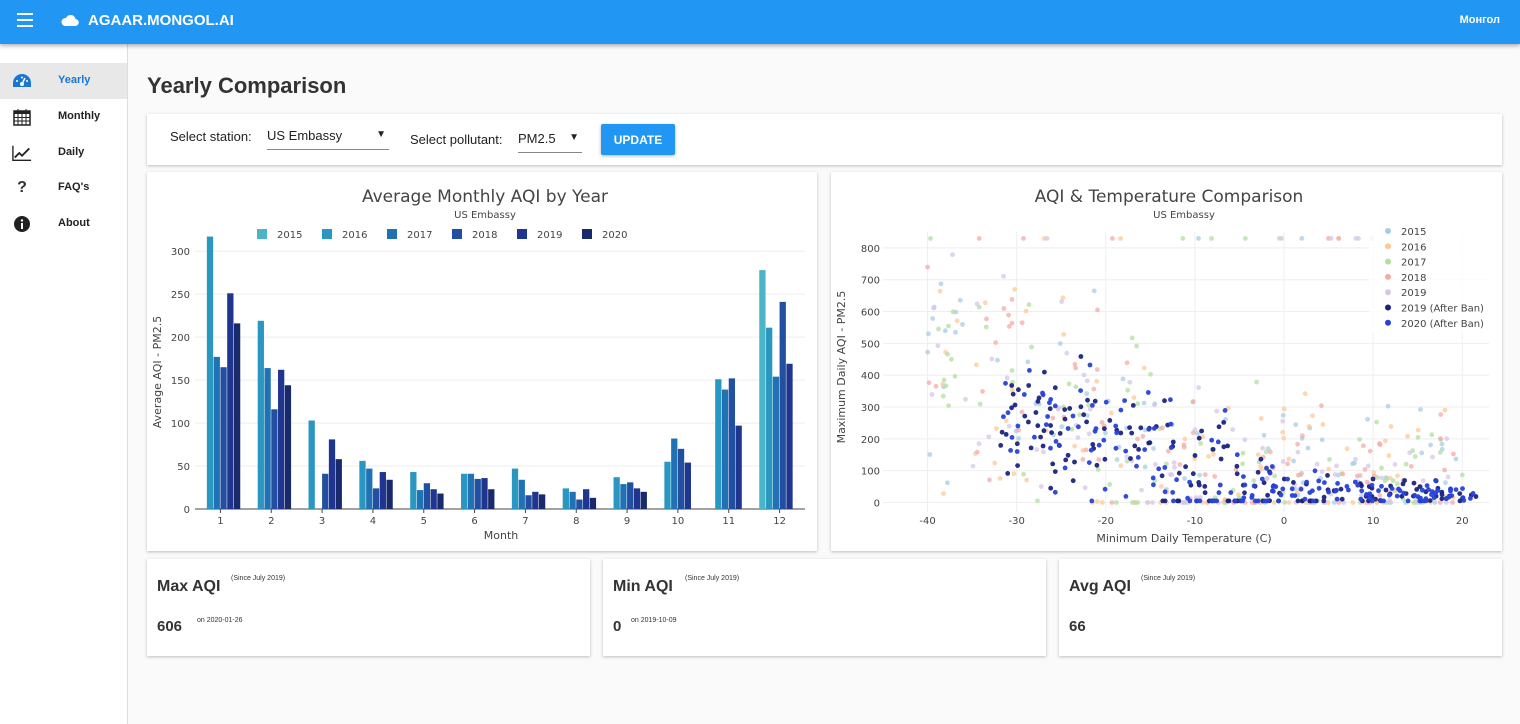  What do you see at coordinates (1183, 538) in the screenshot?
I see `x-axis-label: Minimum Daily Temperature (C)` at bounding box center [1183, 538].